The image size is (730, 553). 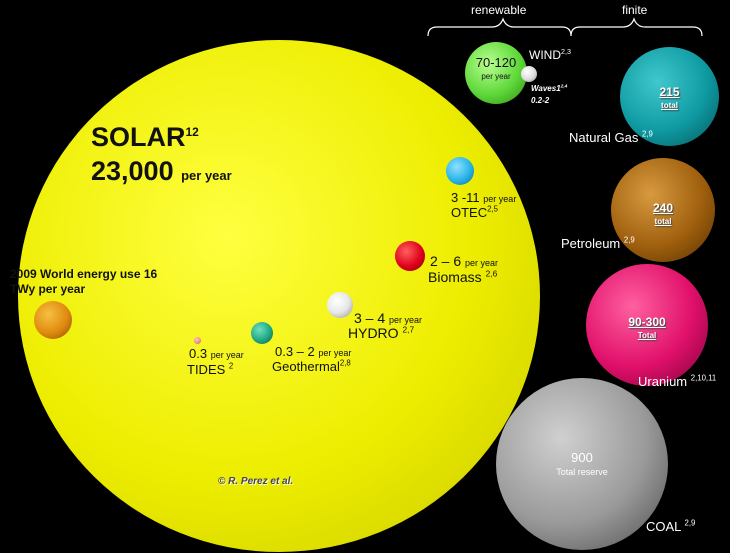 I want to click on finite-label: finite, so click(x=635, y=10).